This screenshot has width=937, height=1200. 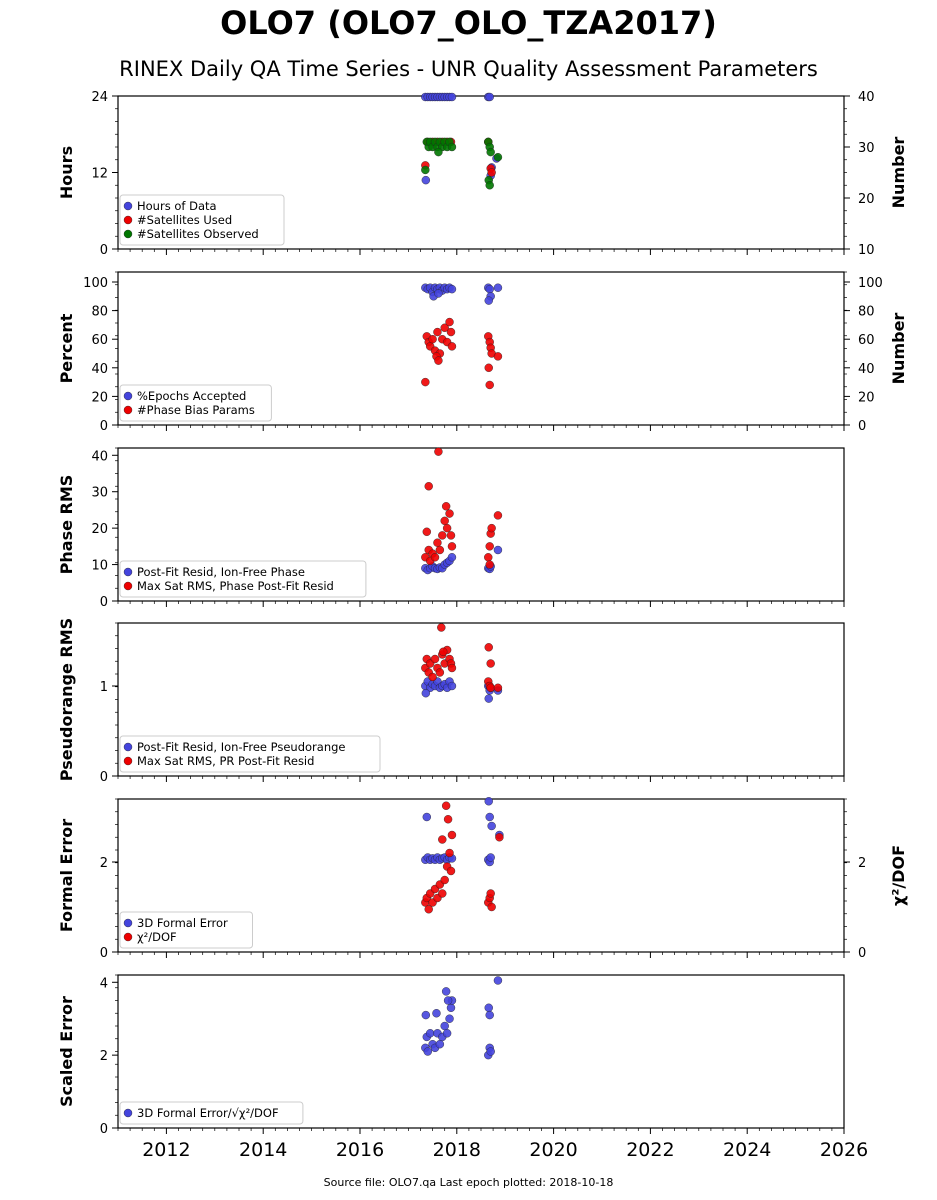 I want to click on legend-label: Max Sat RMS, PR Post-Fit Resid, so click(x=225, y=761).